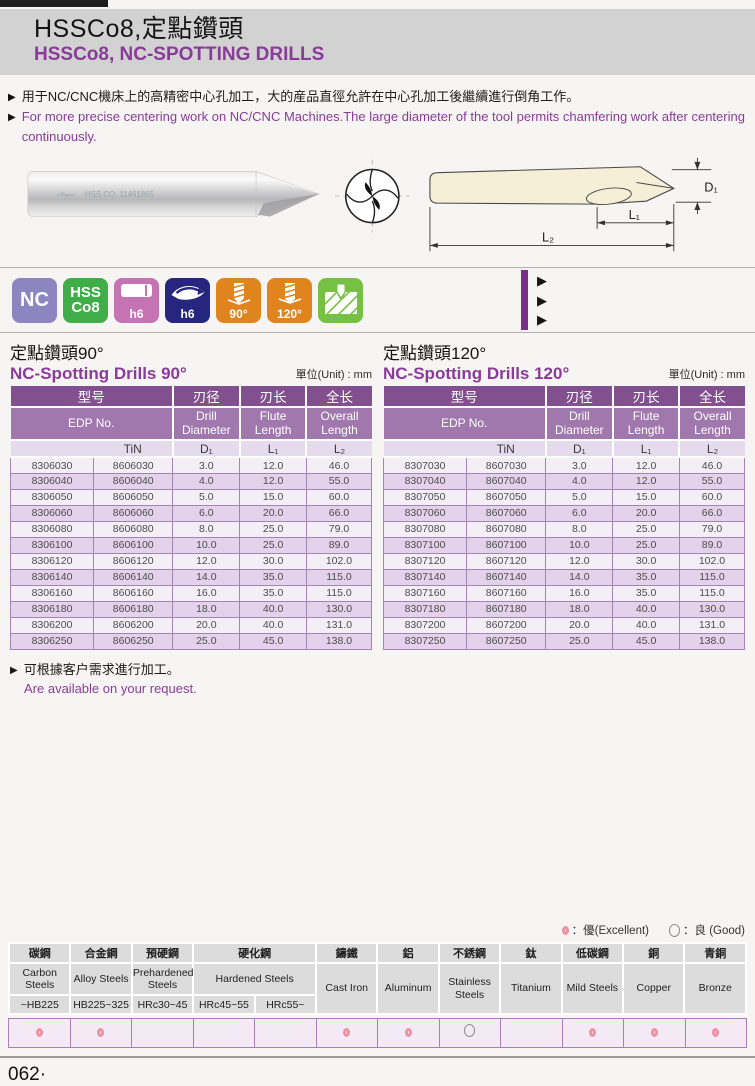  Describe the element at coordinates (206, 593) in the screenshot. I see `table-cell: 16.0` at that location.